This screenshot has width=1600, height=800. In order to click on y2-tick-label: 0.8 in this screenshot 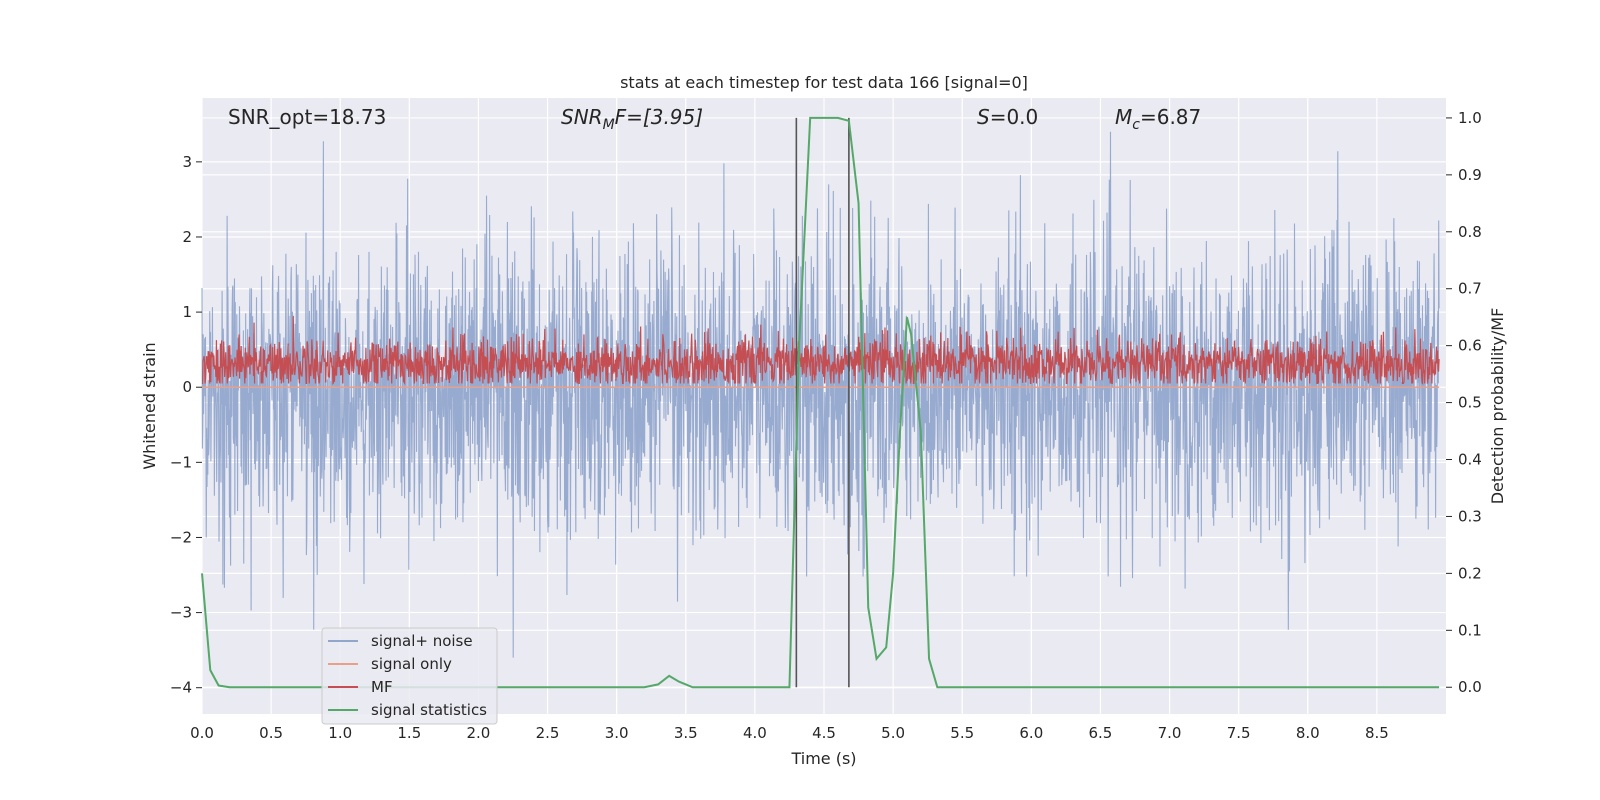, I will do `click(1470, 232)`.